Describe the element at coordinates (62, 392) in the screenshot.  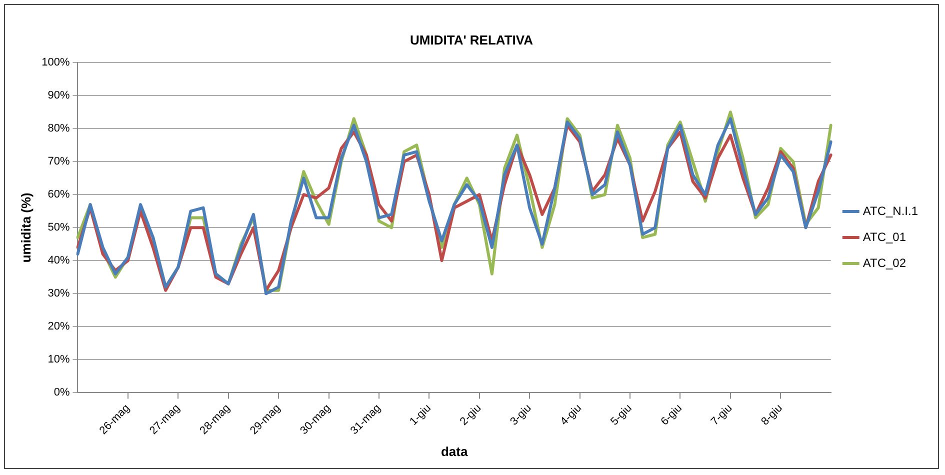
I see `y-tick-label: 0%` at that location.